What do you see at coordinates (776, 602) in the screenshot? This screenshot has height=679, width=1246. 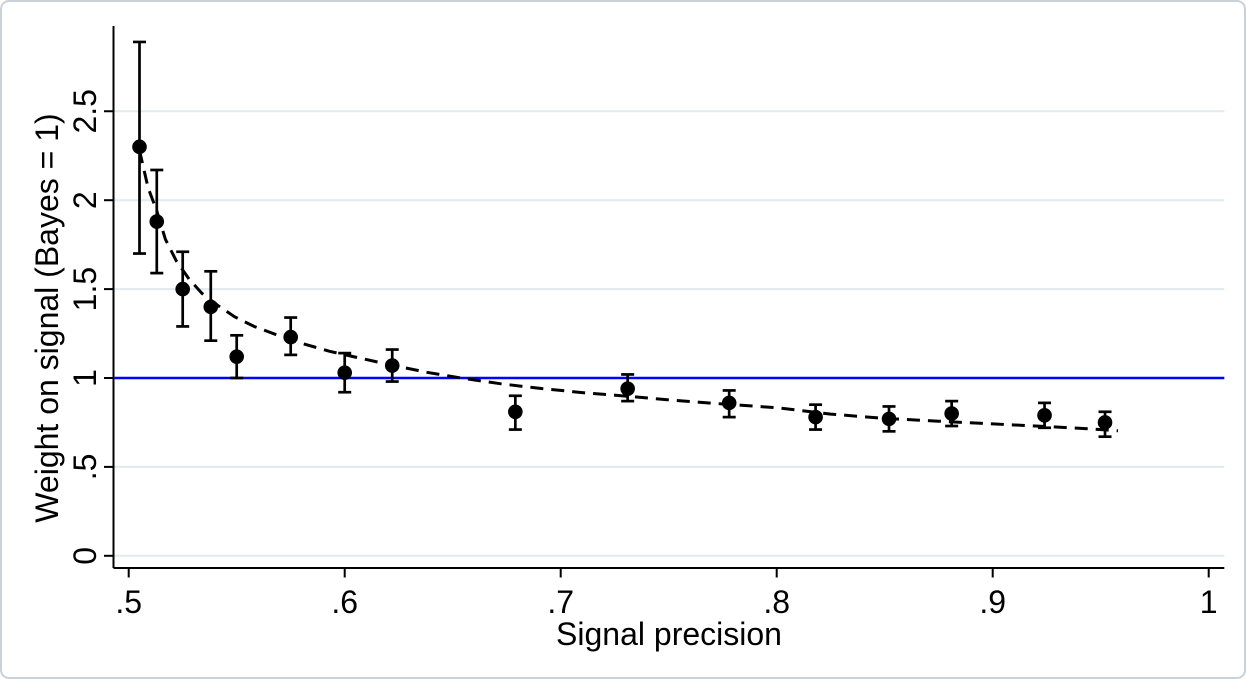 I see `x-tick-label: .8` at bounding box center [776, 602].